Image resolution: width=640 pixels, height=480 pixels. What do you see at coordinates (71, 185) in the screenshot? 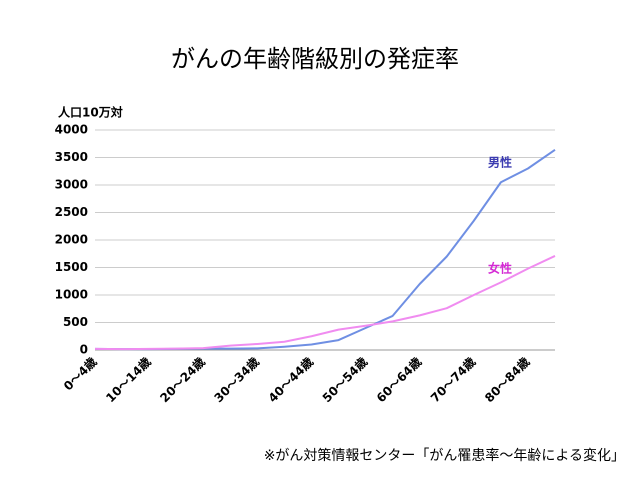
I see `y-tick-label: 3000` at bounding box center [71, 185].